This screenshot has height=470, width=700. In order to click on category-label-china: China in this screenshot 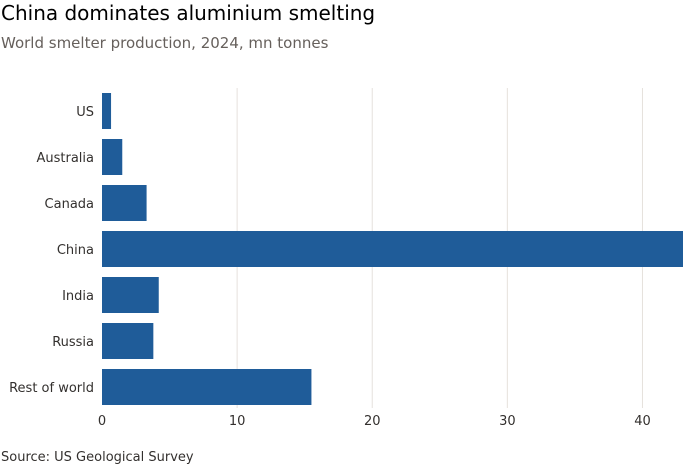, I will do `click(75, 250)`.